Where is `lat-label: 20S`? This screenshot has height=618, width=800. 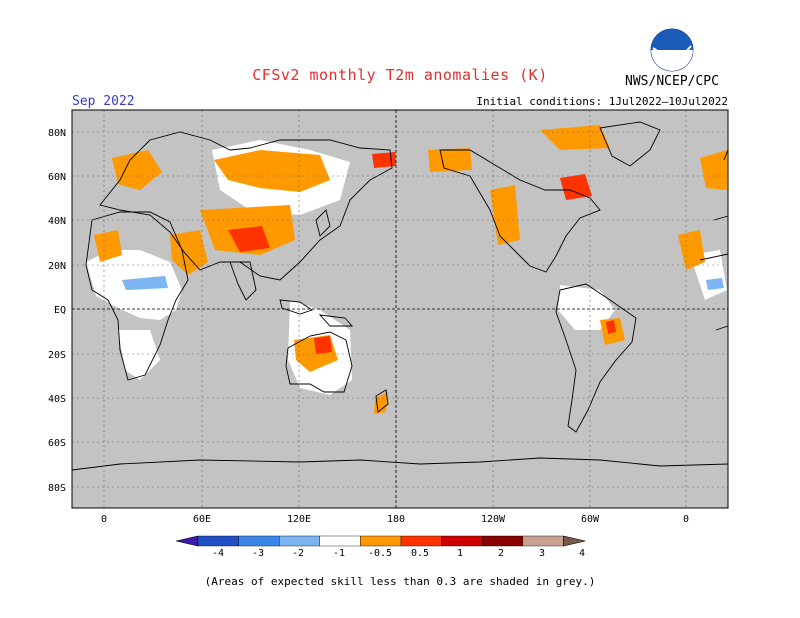
lat-label: 20S is located at coordinates (57, 355).